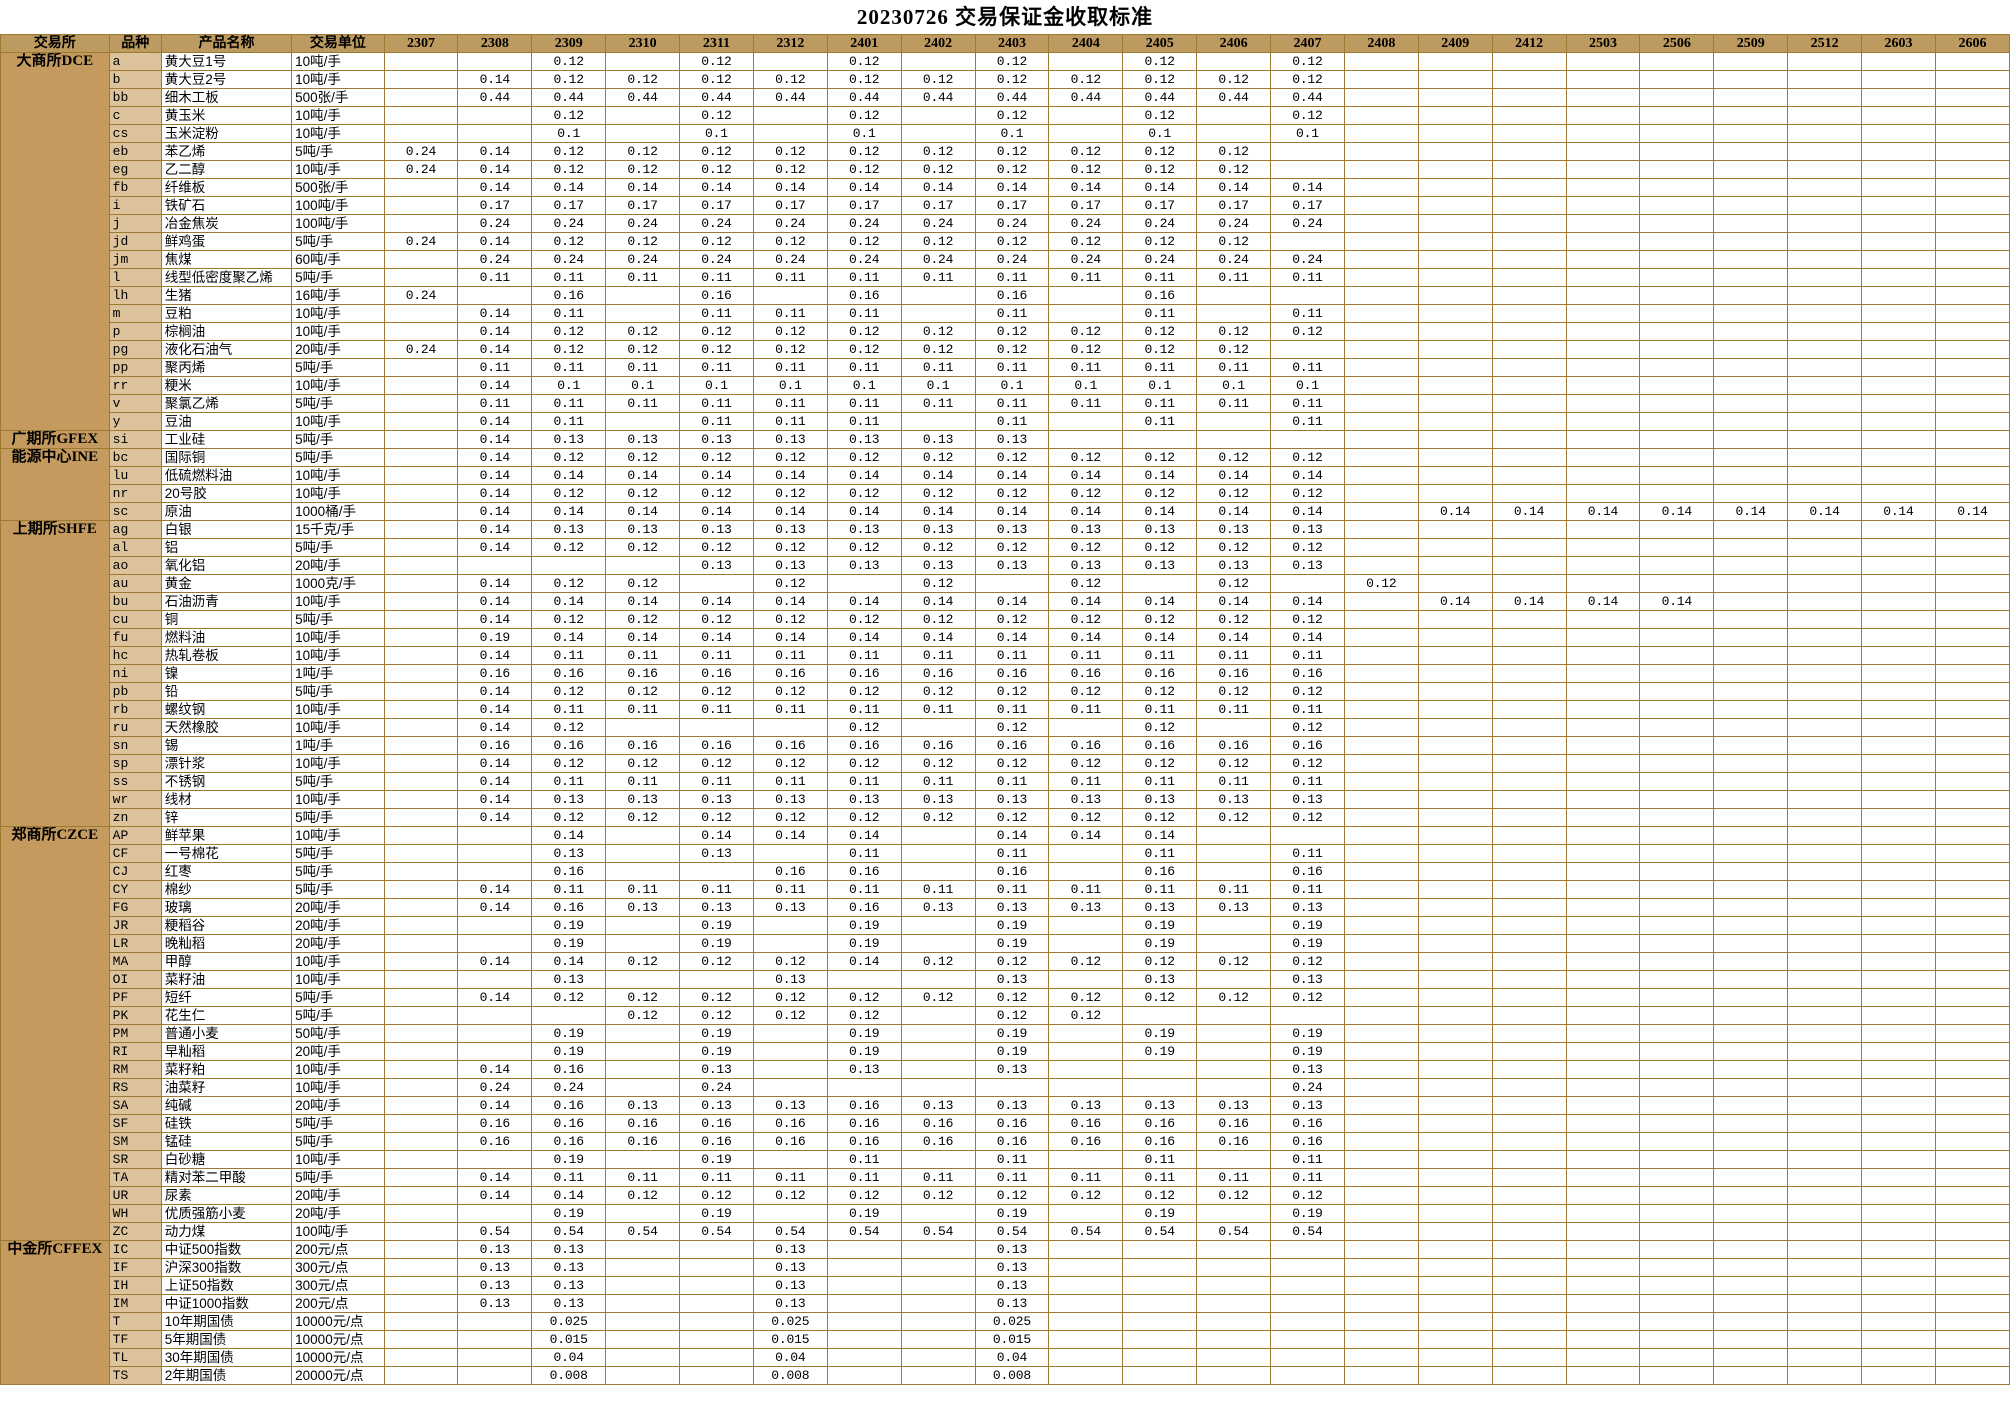  What do you see at coordinates (135, 97) in the screenshot?
I see `product-code-cell: bb` at bounding box center [135, 97].